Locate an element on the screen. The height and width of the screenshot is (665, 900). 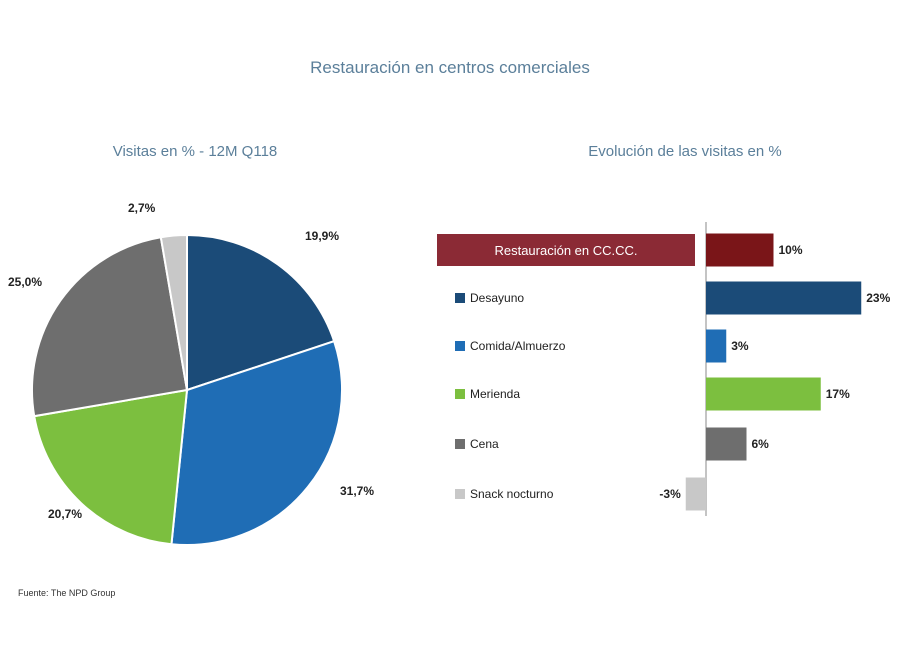
pie-slice-merienda is located at coordinates (111, 467).